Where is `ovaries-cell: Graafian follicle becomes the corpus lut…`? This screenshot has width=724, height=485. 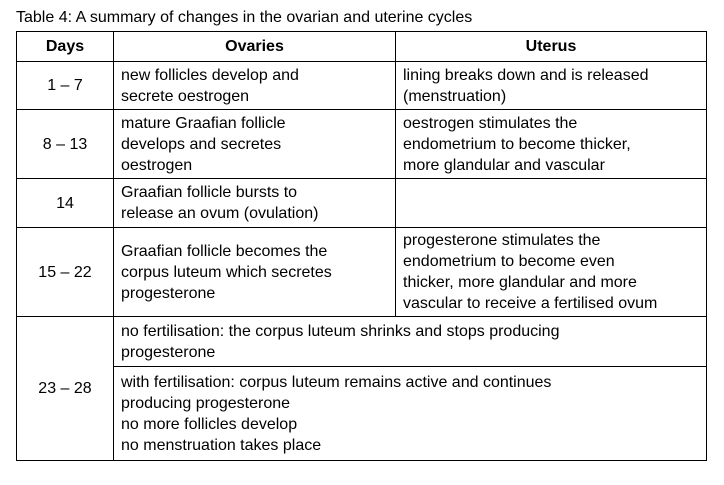 ovaries-cell: Graafian follicle becomes the corpus lut… is located at coordinates (254, 272).